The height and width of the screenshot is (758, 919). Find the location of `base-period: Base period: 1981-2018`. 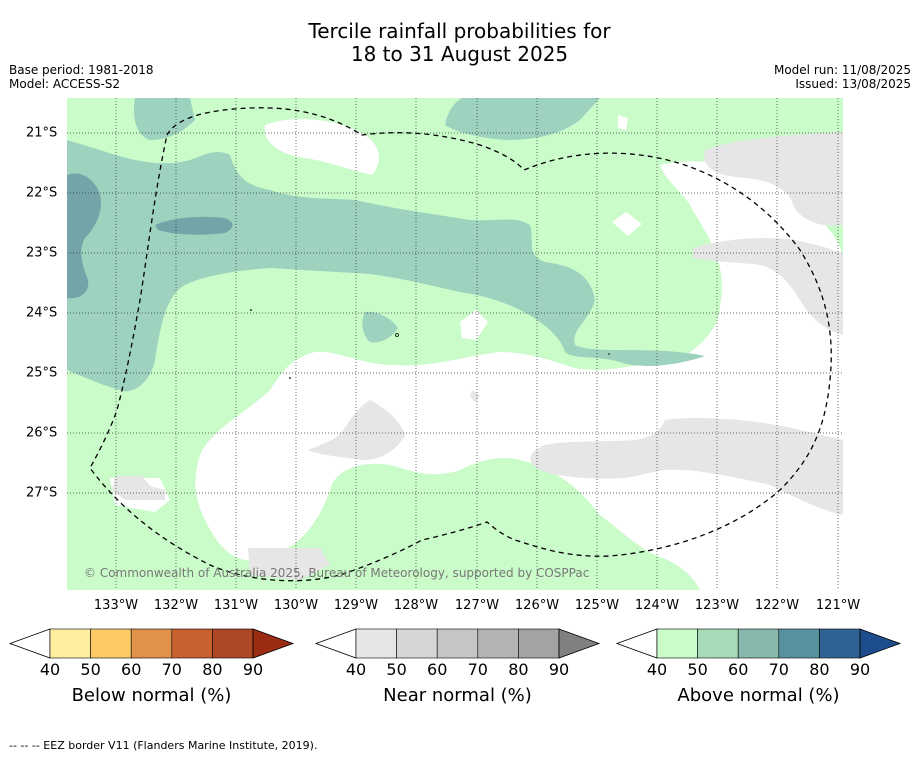

base-period: Base period: 1981-2018 is located at coordinates (81, 70).